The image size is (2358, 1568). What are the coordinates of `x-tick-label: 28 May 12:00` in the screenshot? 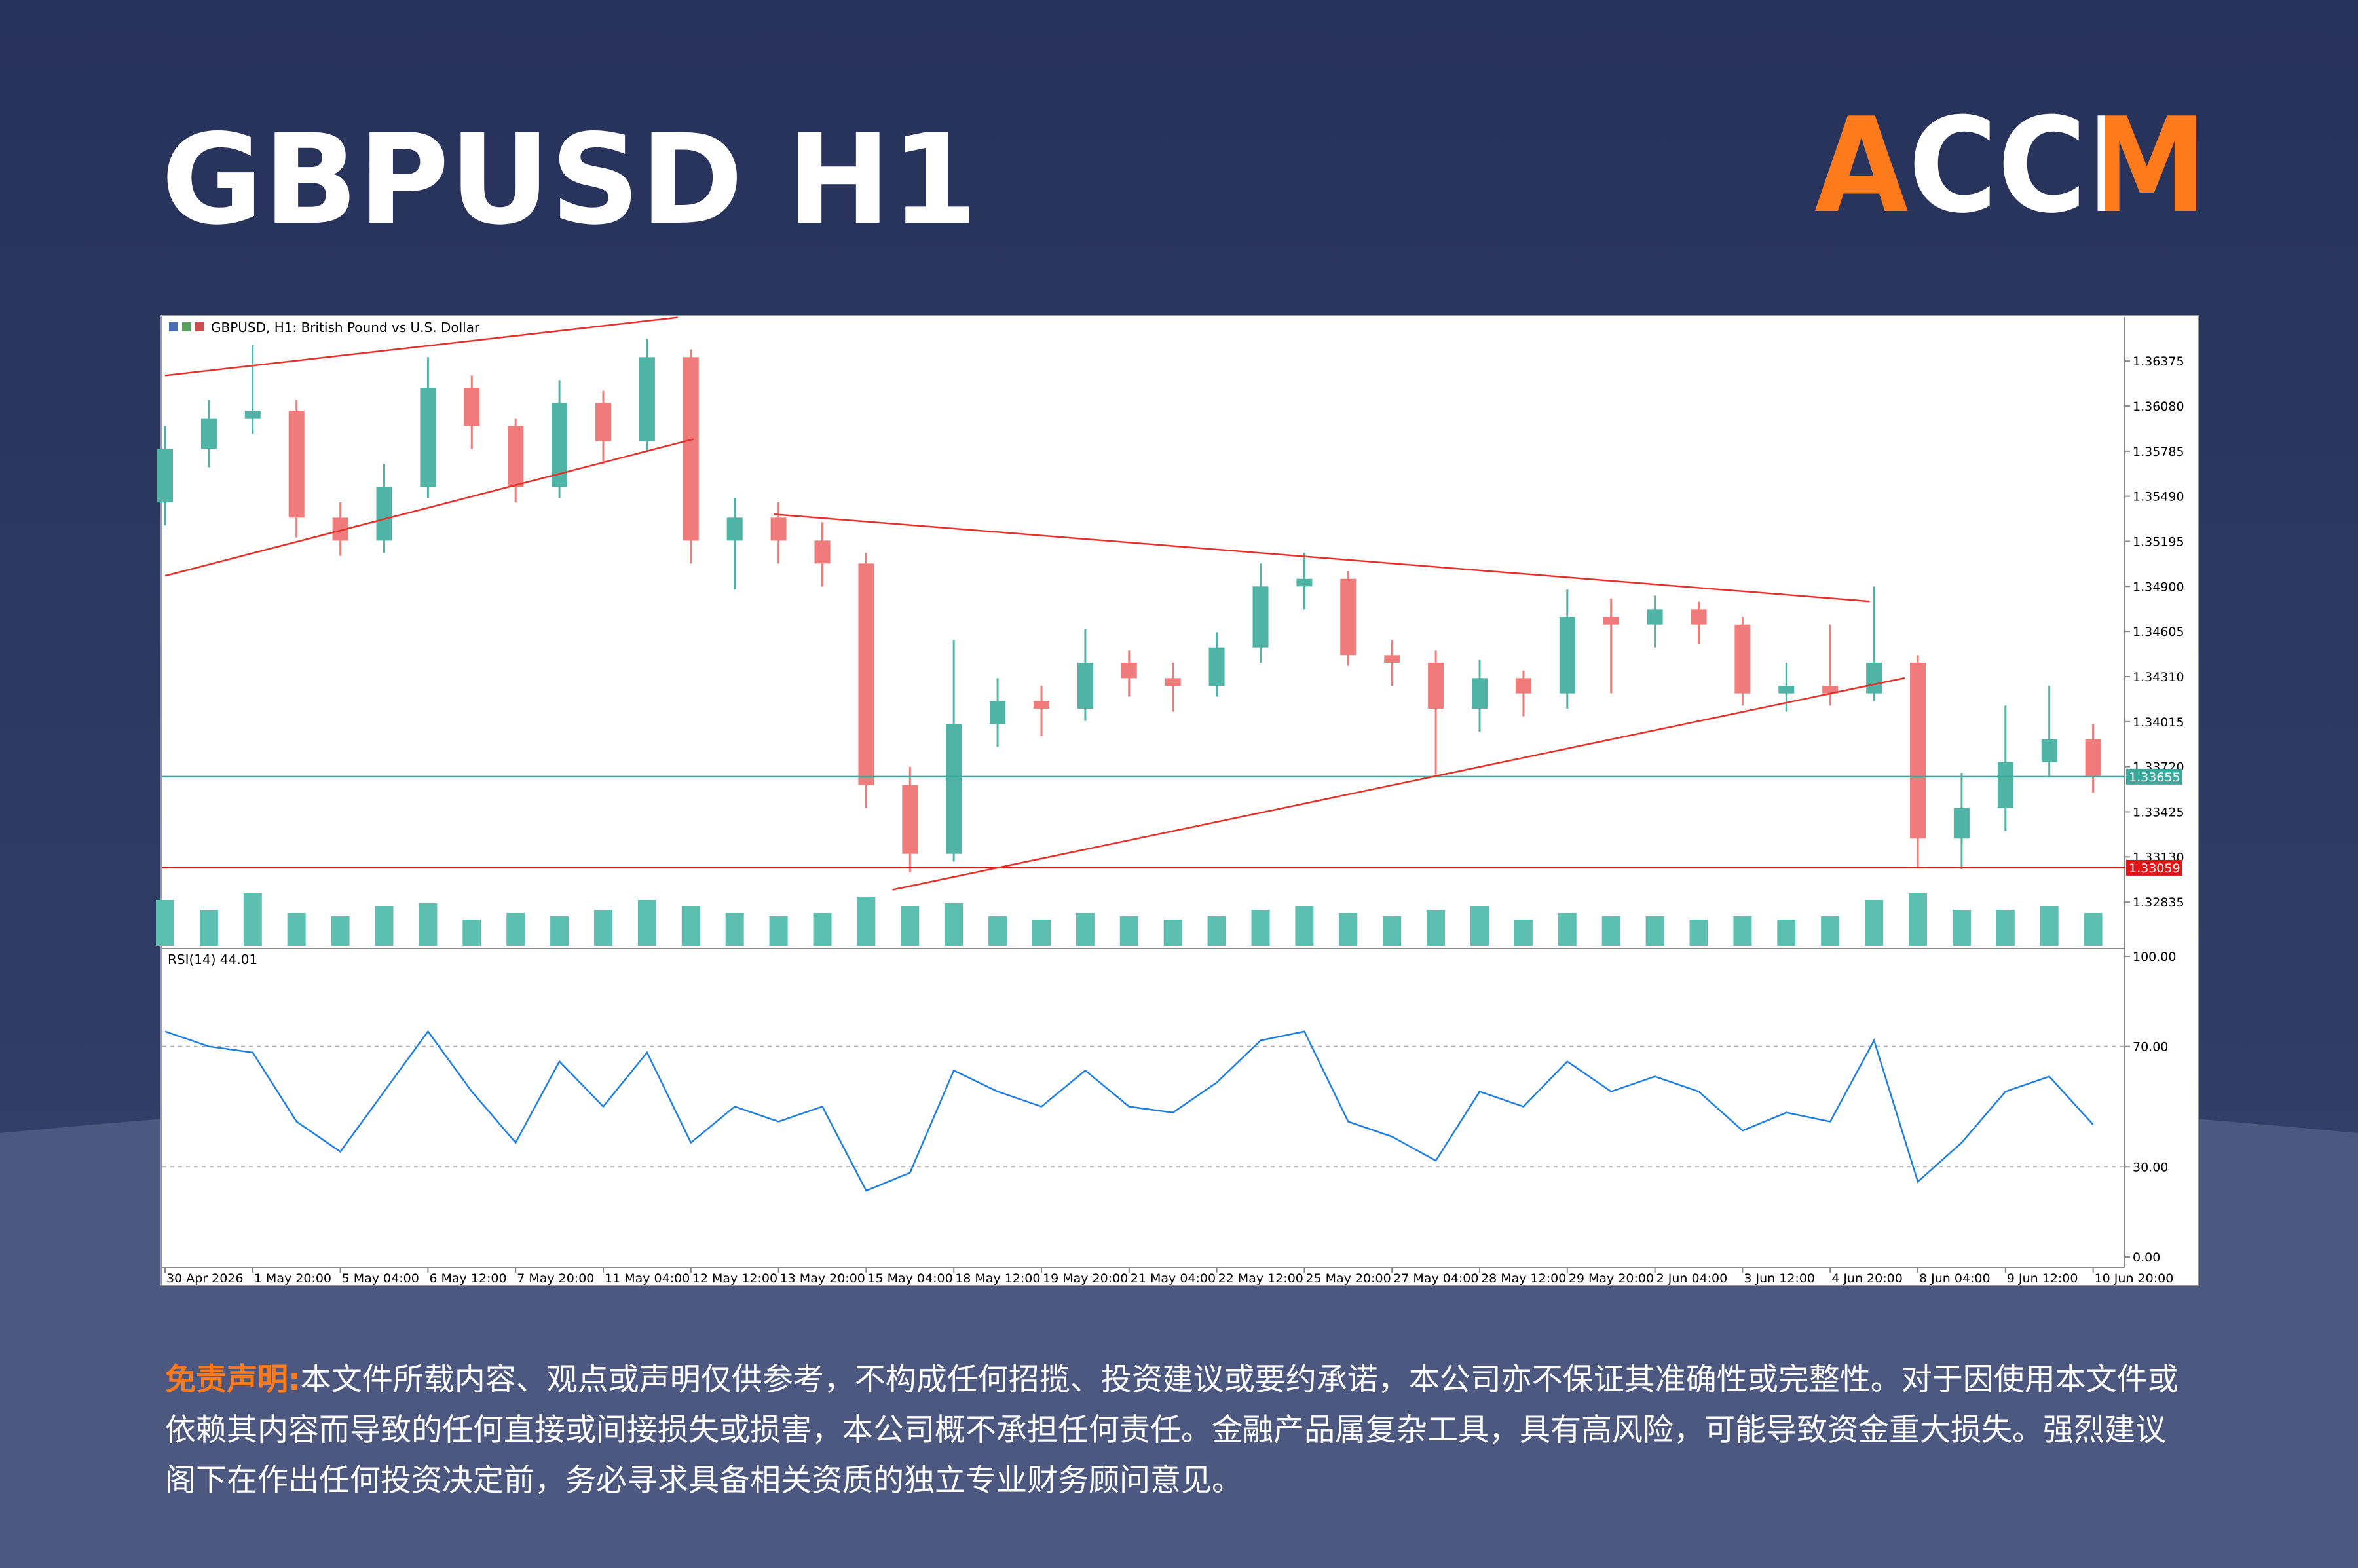 It's located at (1524, 1278).